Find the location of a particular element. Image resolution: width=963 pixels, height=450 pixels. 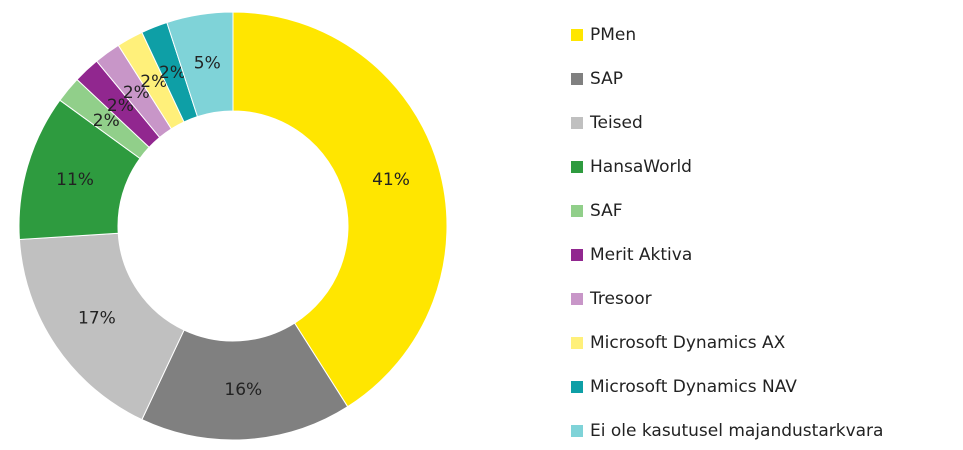

legend-label: PMen is located at coordinates (613, 35).